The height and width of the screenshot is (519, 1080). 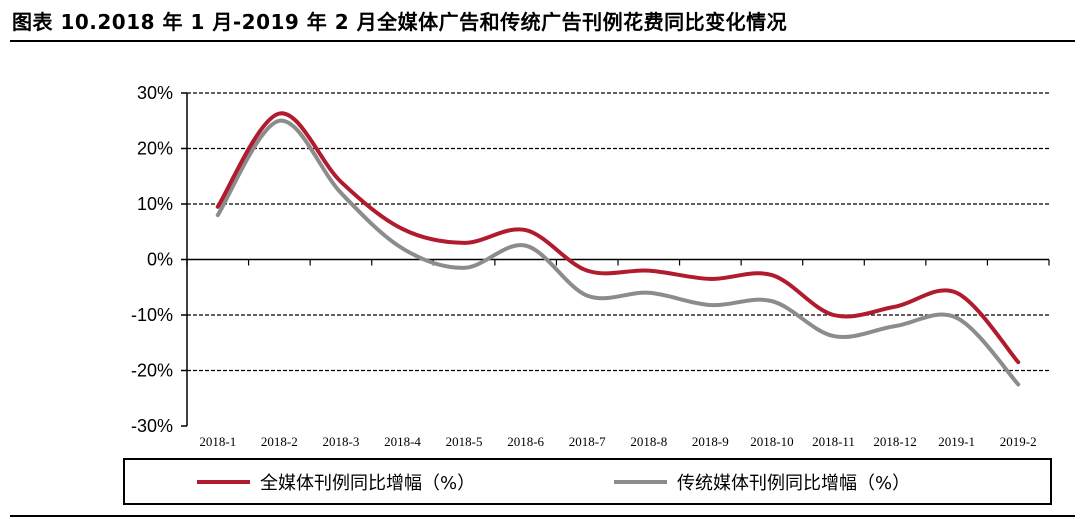 I want to click on x-tick-label: 2018-8, so click(x=648, y=441).